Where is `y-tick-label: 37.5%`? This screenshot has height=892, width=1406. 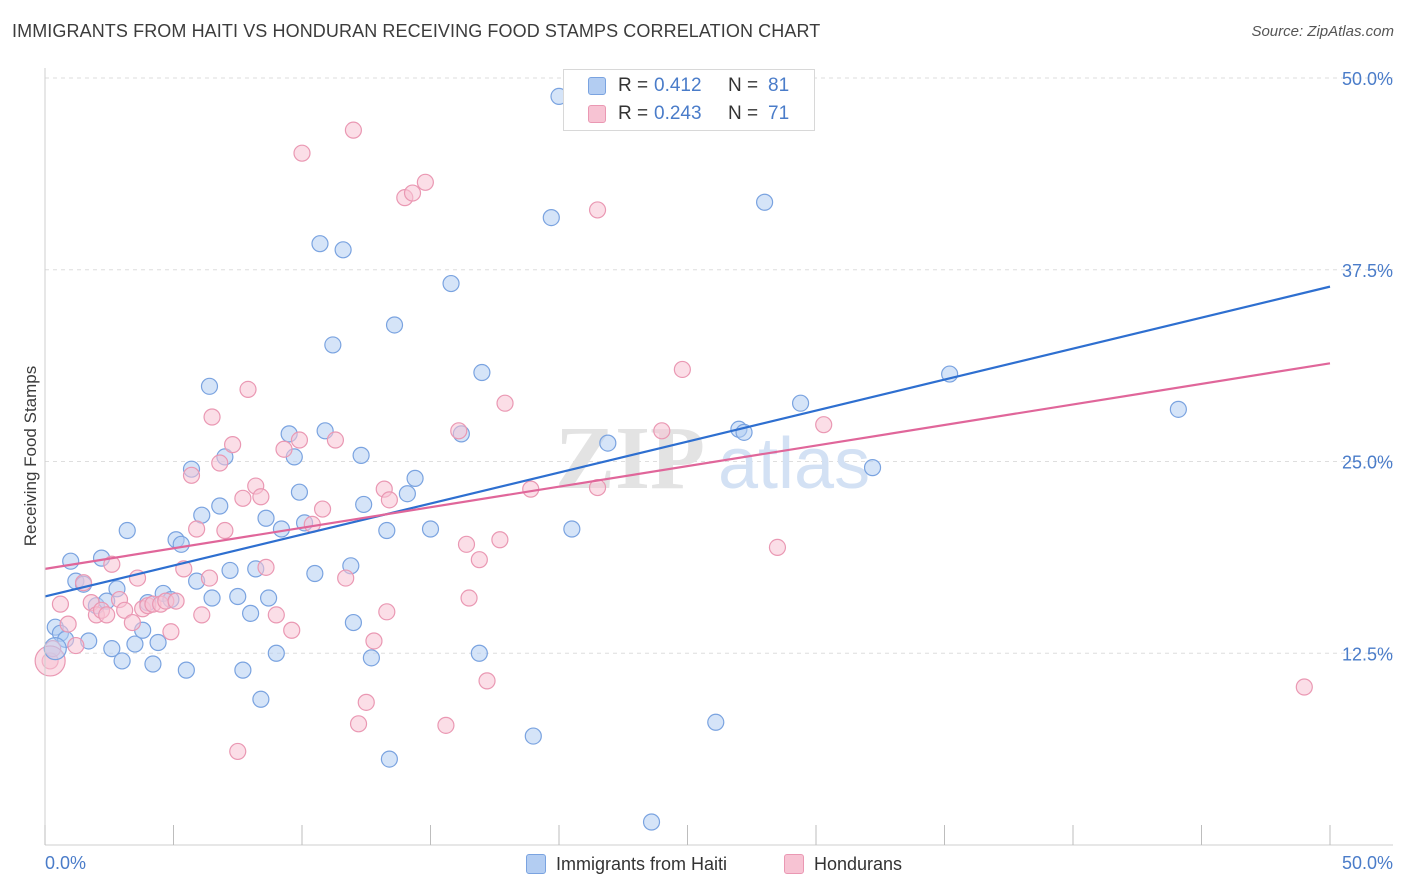
y-tick-label: 37.5% is located at coordinates (1367, 271).